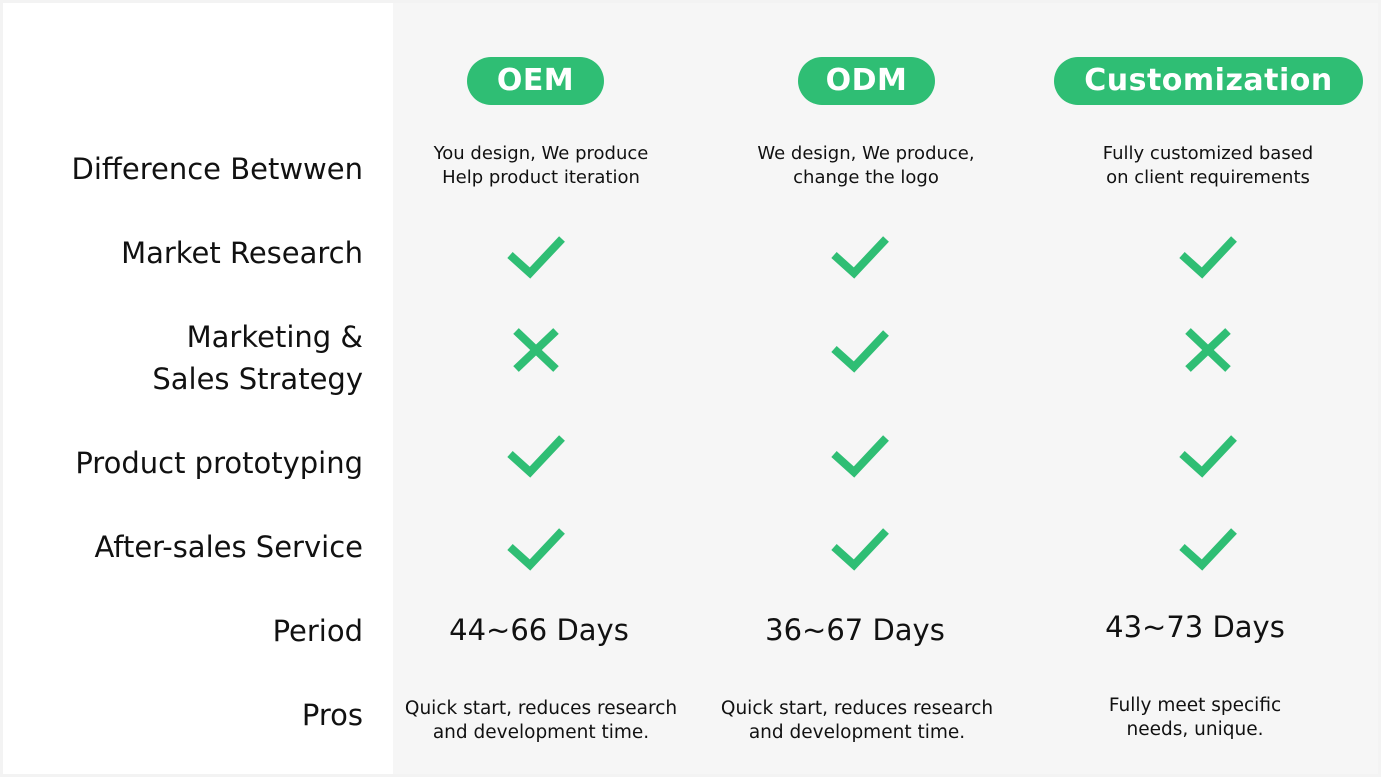  What do you see at coordinates (1208, 81) in the screenshot?
I see `column-header-customization: Customization` at bounding box center [1208, 81].